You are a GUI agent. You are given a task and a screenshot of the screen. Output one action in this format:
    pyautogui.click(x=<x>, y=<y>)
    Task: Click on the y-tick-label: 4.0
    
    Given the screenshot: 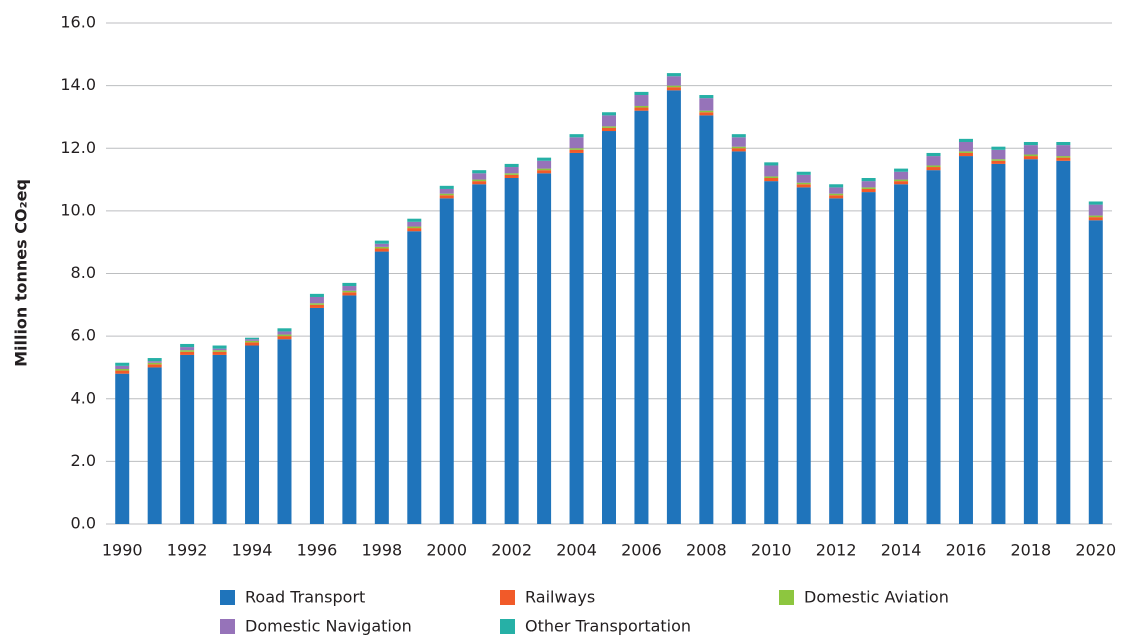 What is the action you would take?
    pyautogui.click(x=83, y=397)
    